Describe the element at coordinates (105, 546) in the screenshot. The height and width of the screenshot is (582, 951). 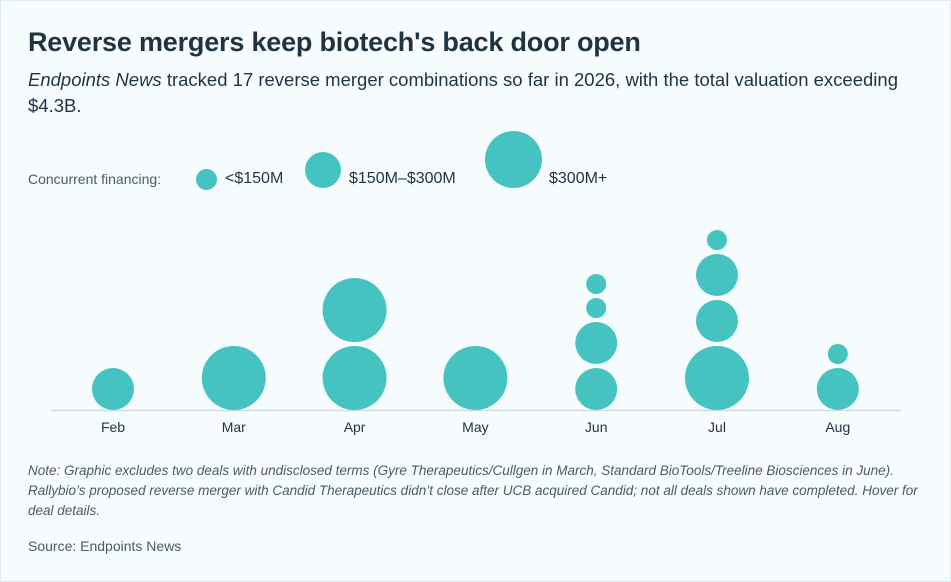
I see `chart-source: Source: Endpoints News` at that location.